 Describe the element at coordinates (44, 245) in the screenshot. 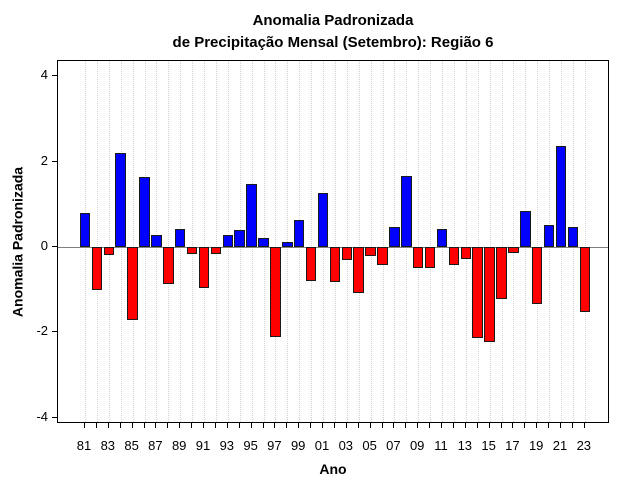

I see `y-tick-label-0: 0` at that location.